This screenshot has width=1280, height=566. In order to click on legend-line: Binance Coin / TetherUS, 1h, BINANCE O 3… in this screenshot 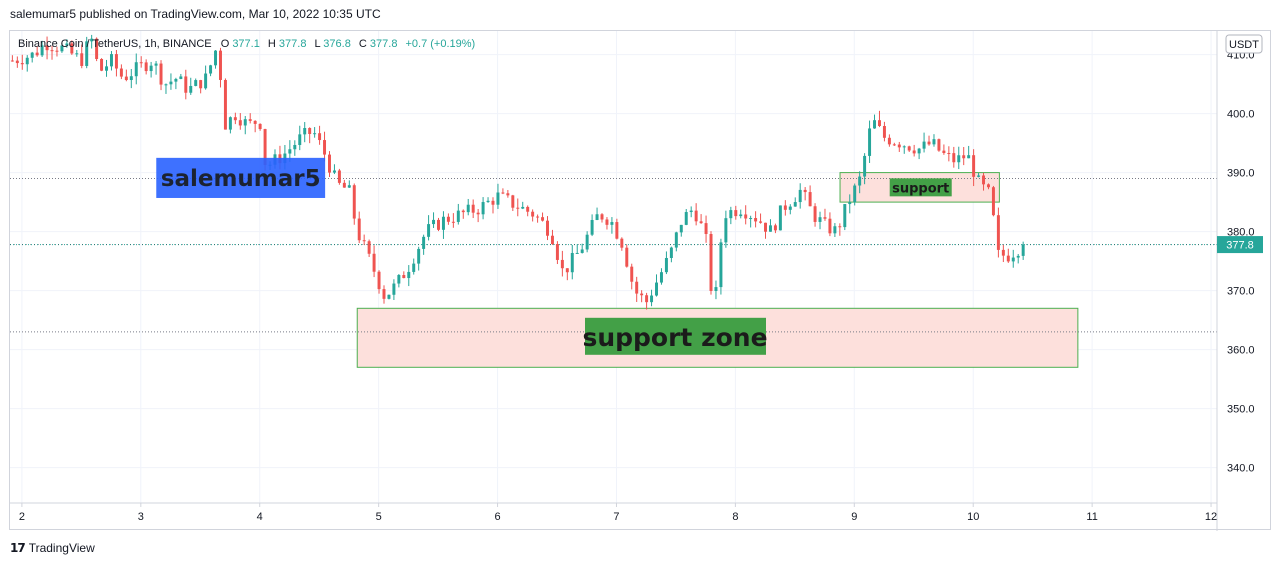, I will do `click(246, 44)`.